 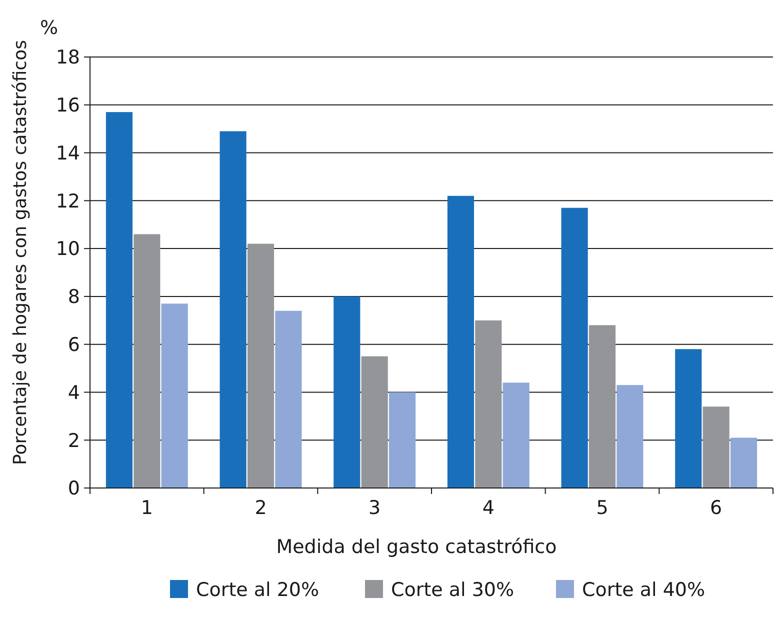 I want to click on y-tick-label: 10, so click(x=68, y=249).